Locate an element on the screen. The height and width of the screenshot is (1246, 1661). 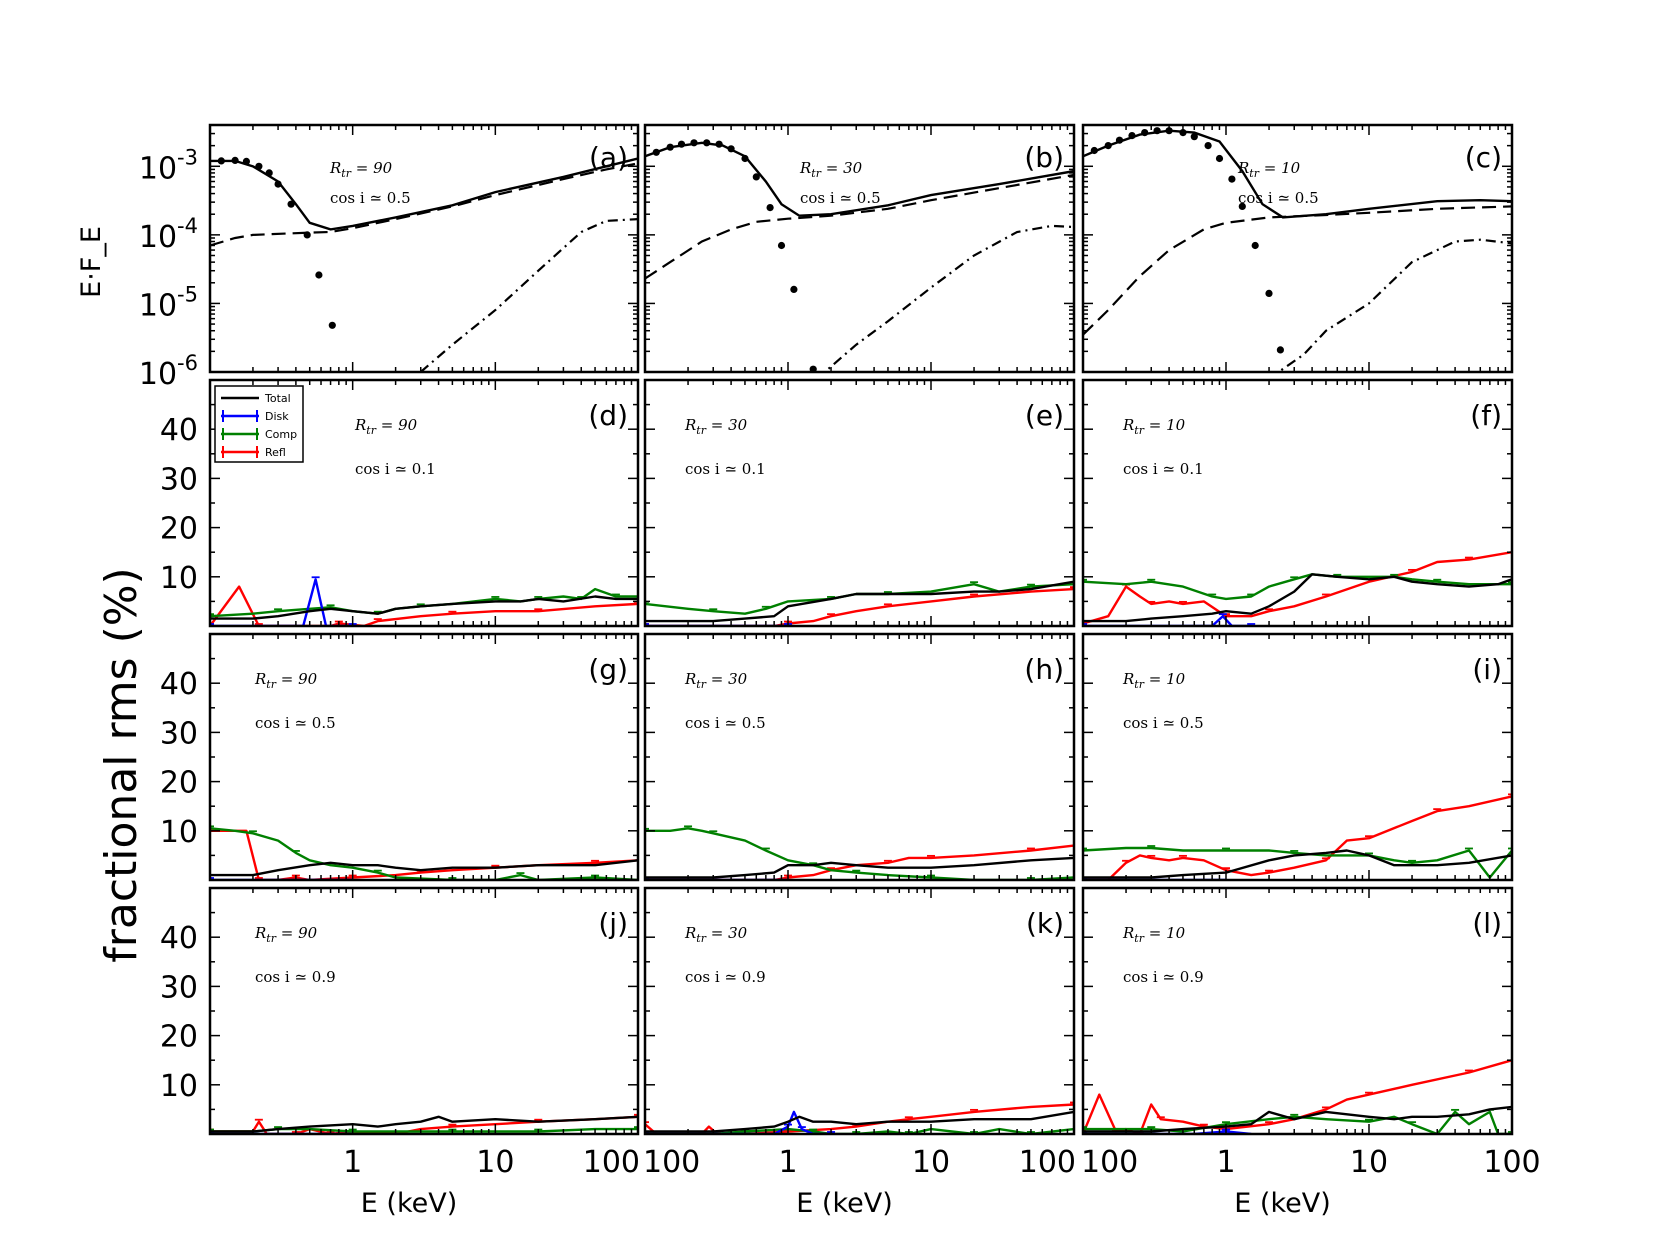
panel-label: (g) is located at coordinates (608, 669).